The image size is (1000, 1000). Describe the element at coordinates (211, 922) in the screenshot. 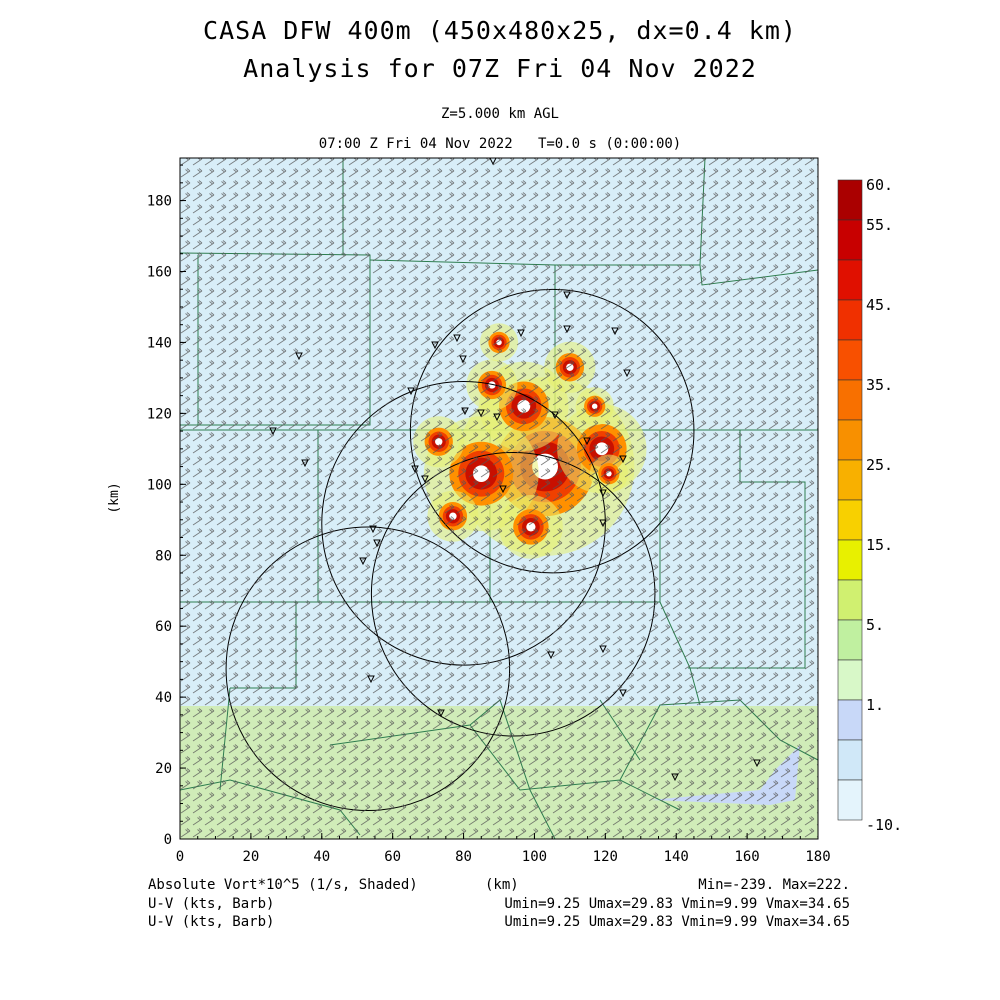

I see `barb2-label: U-V (kts, Barb)` at that location.